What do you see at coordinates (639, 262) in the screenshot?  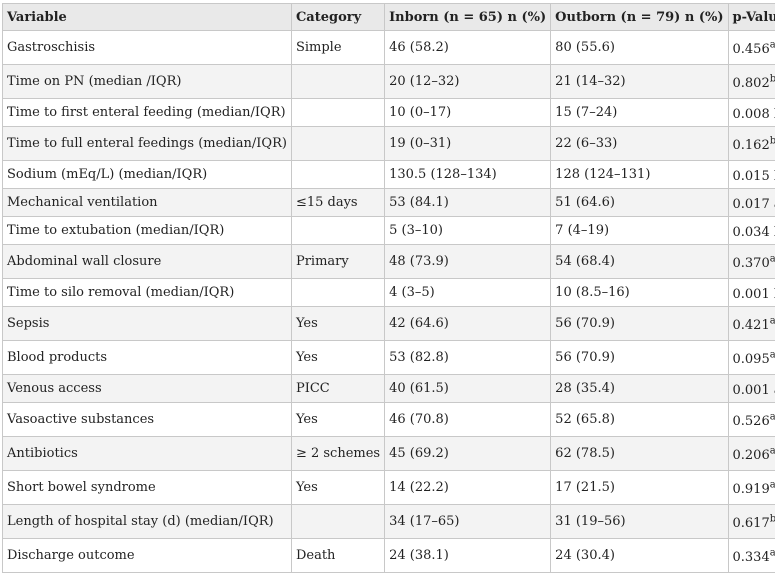 I see `cell-outborn: 54 (68.4)` at bounding box center [639, 262].